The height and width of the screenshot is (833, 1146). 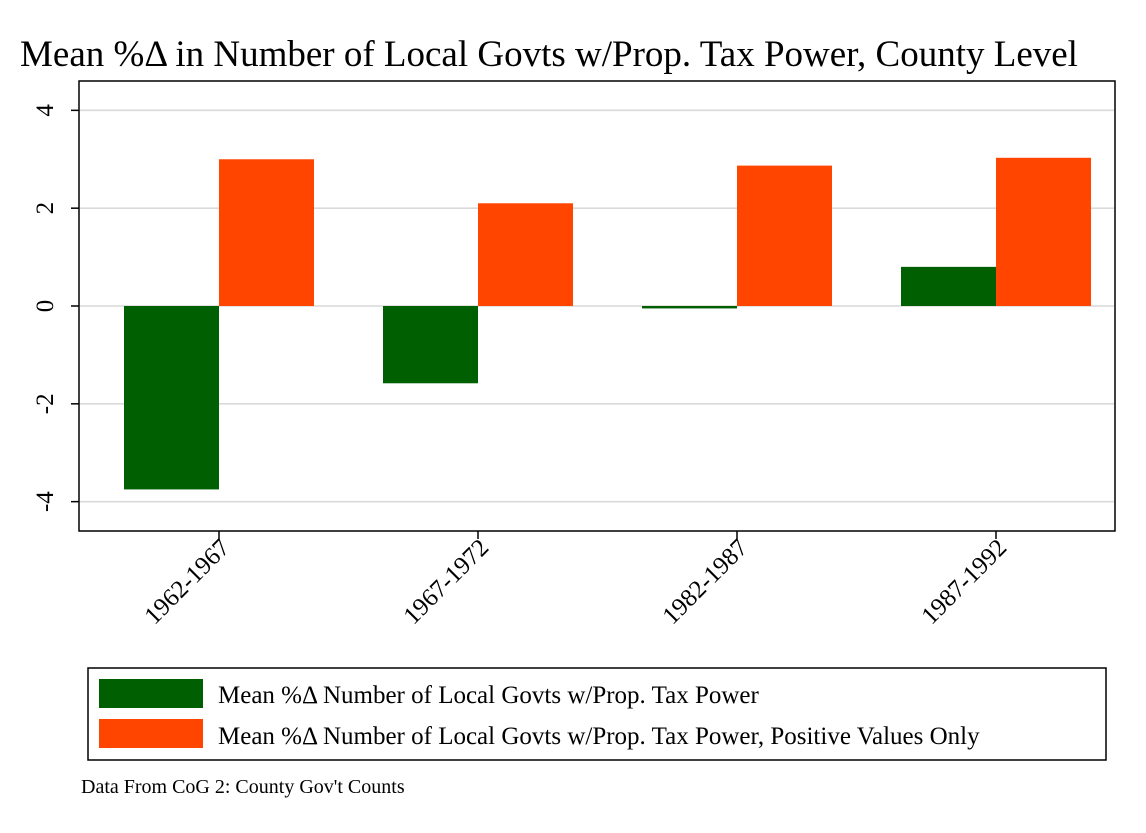 What do you see at coordinates (447, 582) in the screenshot?
I see `x-tick-label-1967-1972: 1967-1972` at bounding box center [447, 582].